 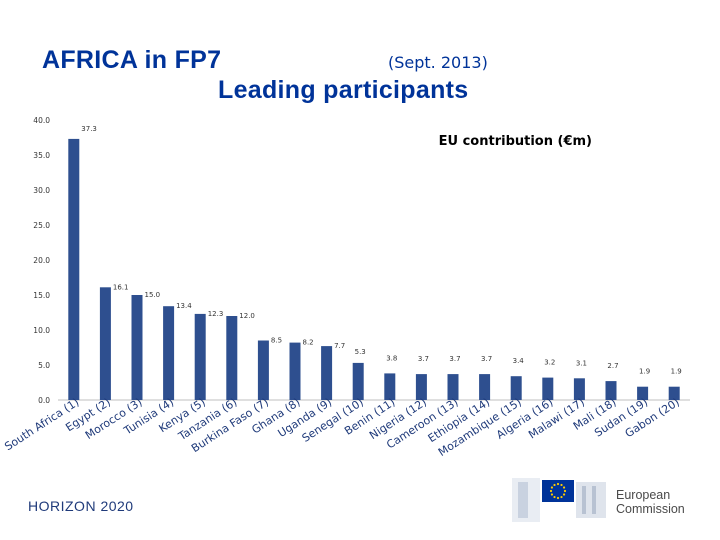 I want to click on eu-flag-icon, so click(x=559, y=500).